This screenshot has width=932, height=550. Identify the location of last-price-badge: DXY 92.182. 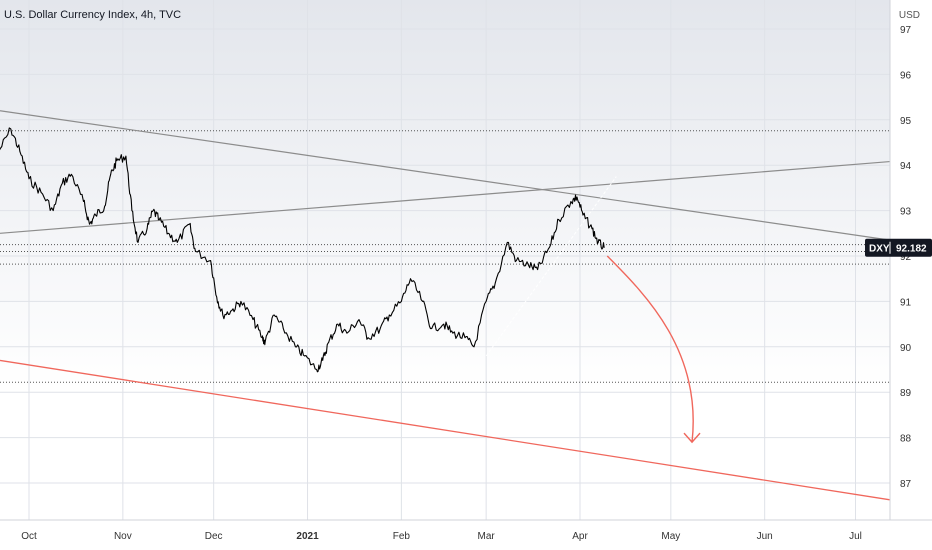
(898, 247).